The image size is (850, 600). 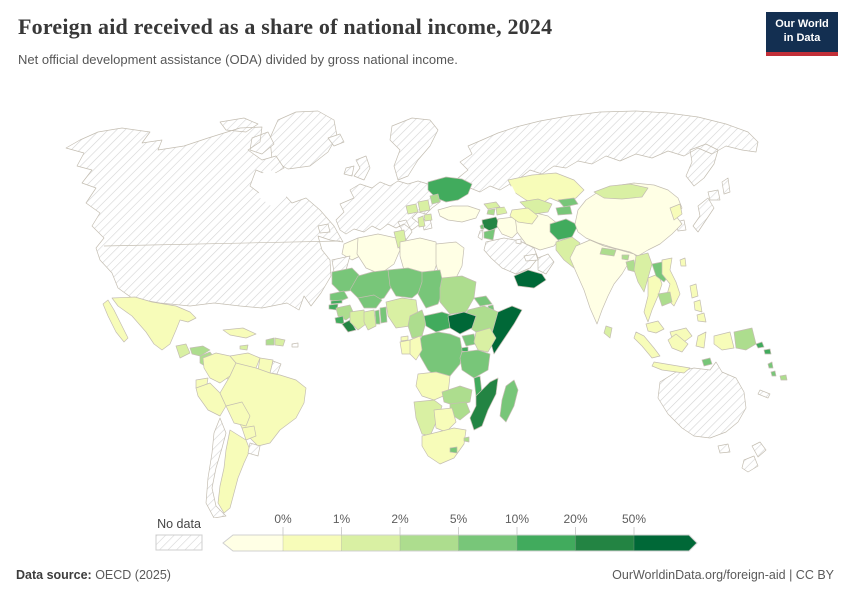 I want to click on country-georgia, so click(x=492, y=205).